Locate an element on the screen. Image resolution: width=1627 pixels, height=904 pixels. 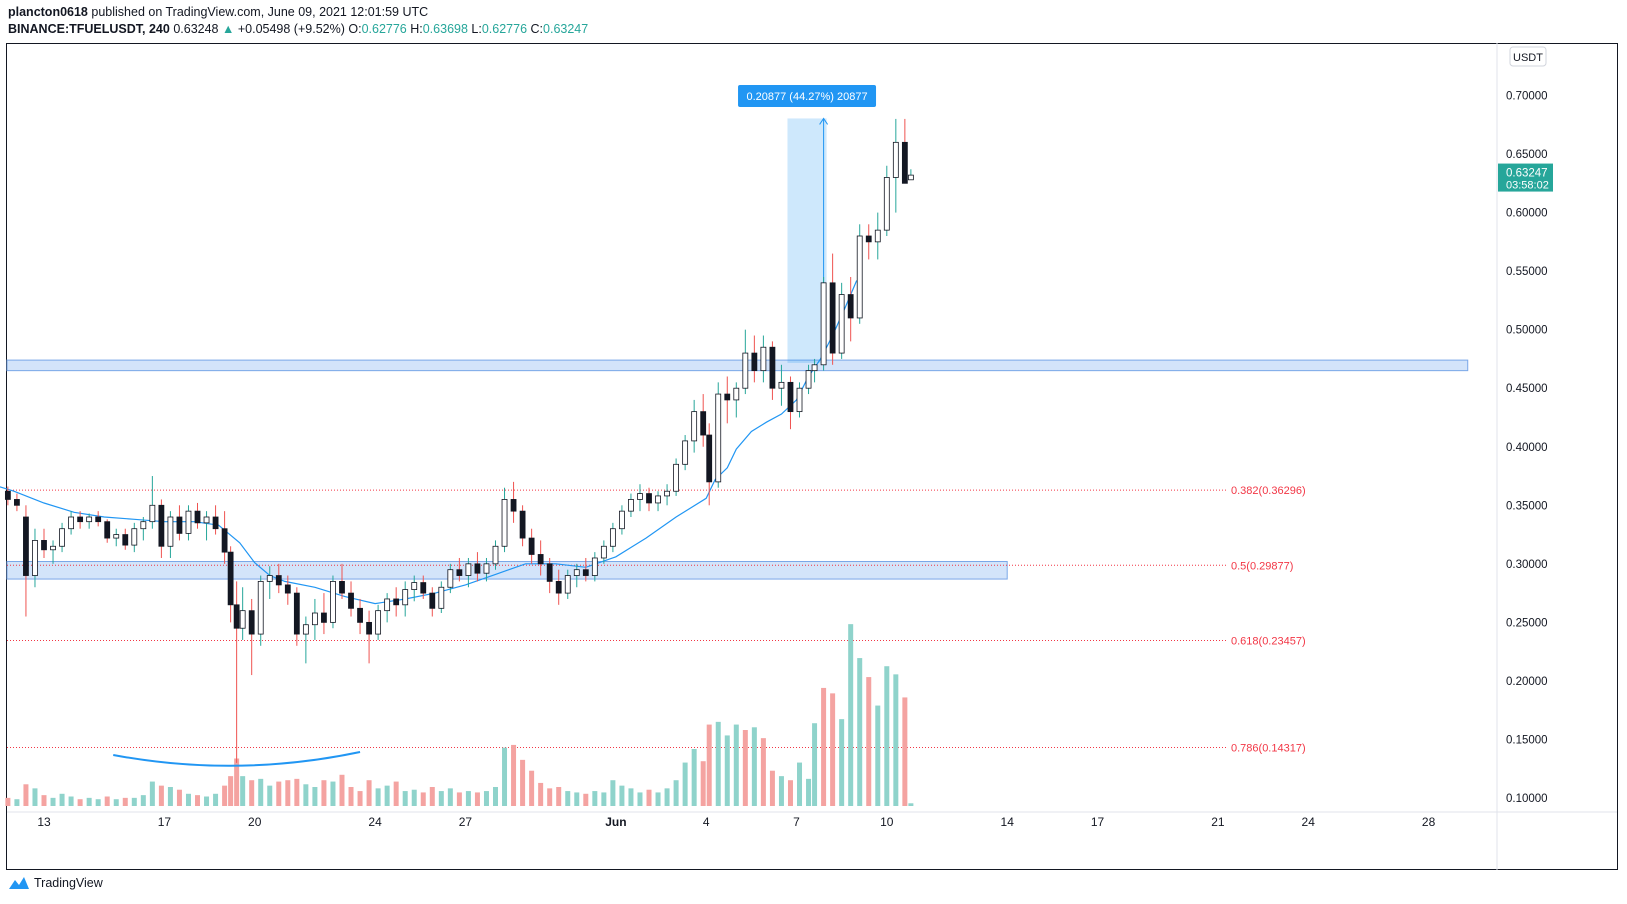
curve-annotation-line is located at coordinates (237, 759).